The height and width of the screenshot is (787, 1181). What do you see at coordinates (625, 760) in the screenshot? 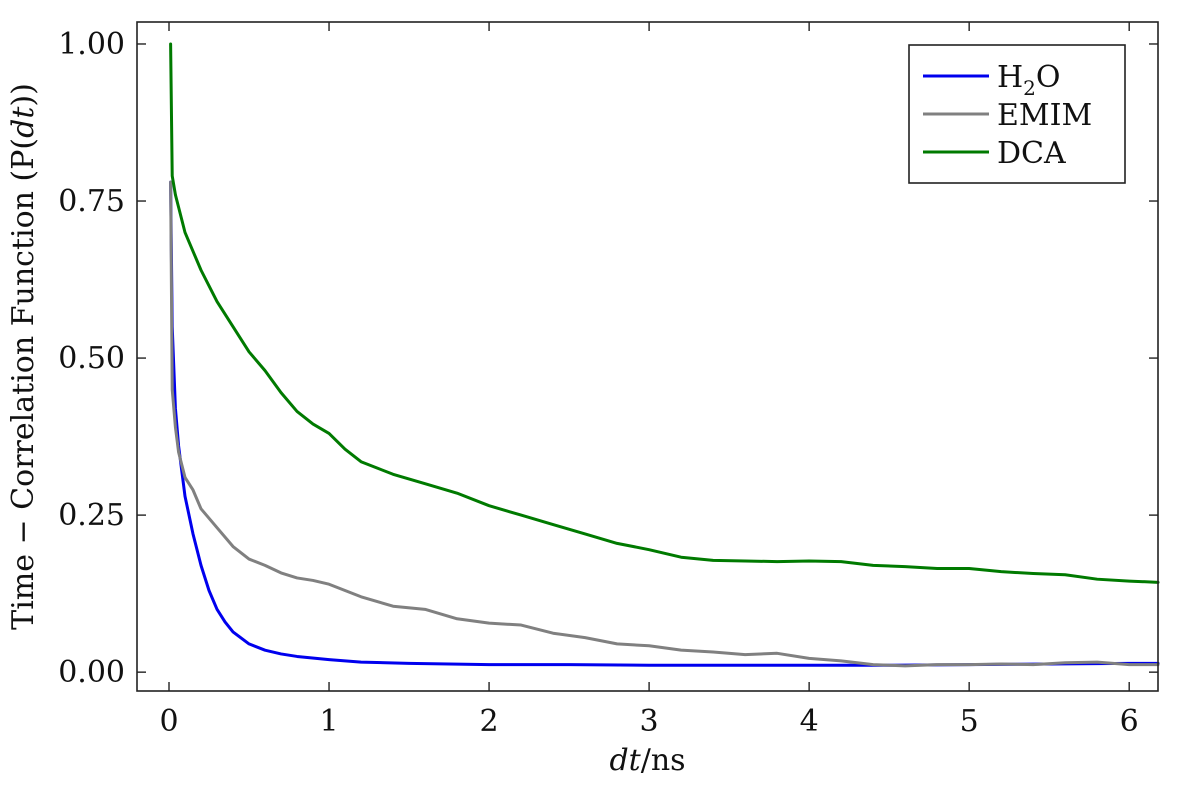
I see `x-axis-title-var: dt` at bounding box center [625, 760].